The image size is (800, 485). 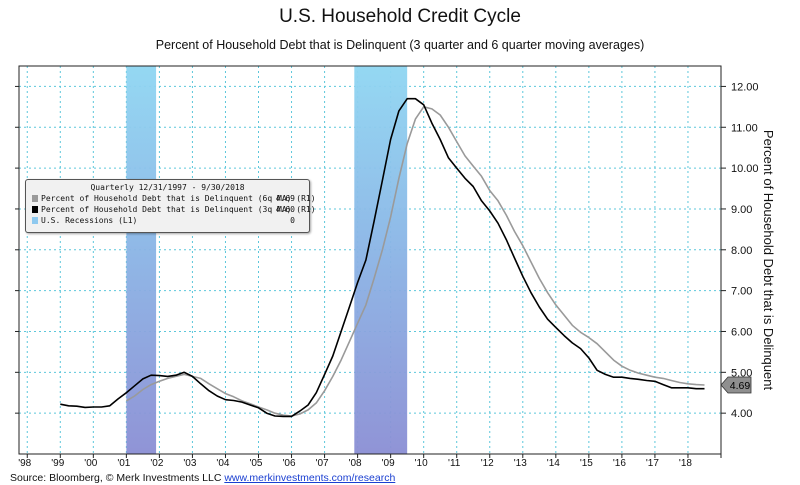 What do you see at coordinates (189, 463) in the screenshot?
I see `x-tick-label: '03` at bounding box center [189, 463].